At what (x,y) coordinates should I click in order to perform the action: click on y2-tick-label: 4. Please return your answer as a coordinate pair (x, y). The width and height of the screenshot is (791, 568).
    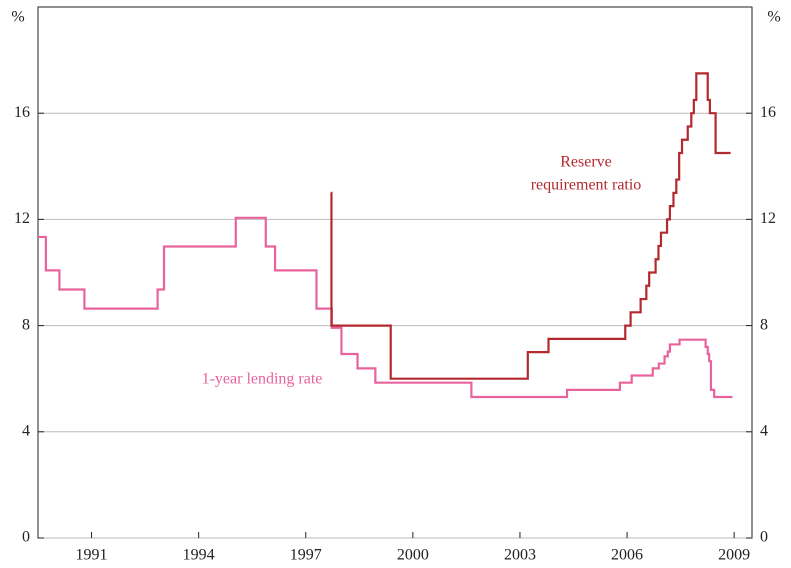
    Looking at the image, I should click on (764, 430).